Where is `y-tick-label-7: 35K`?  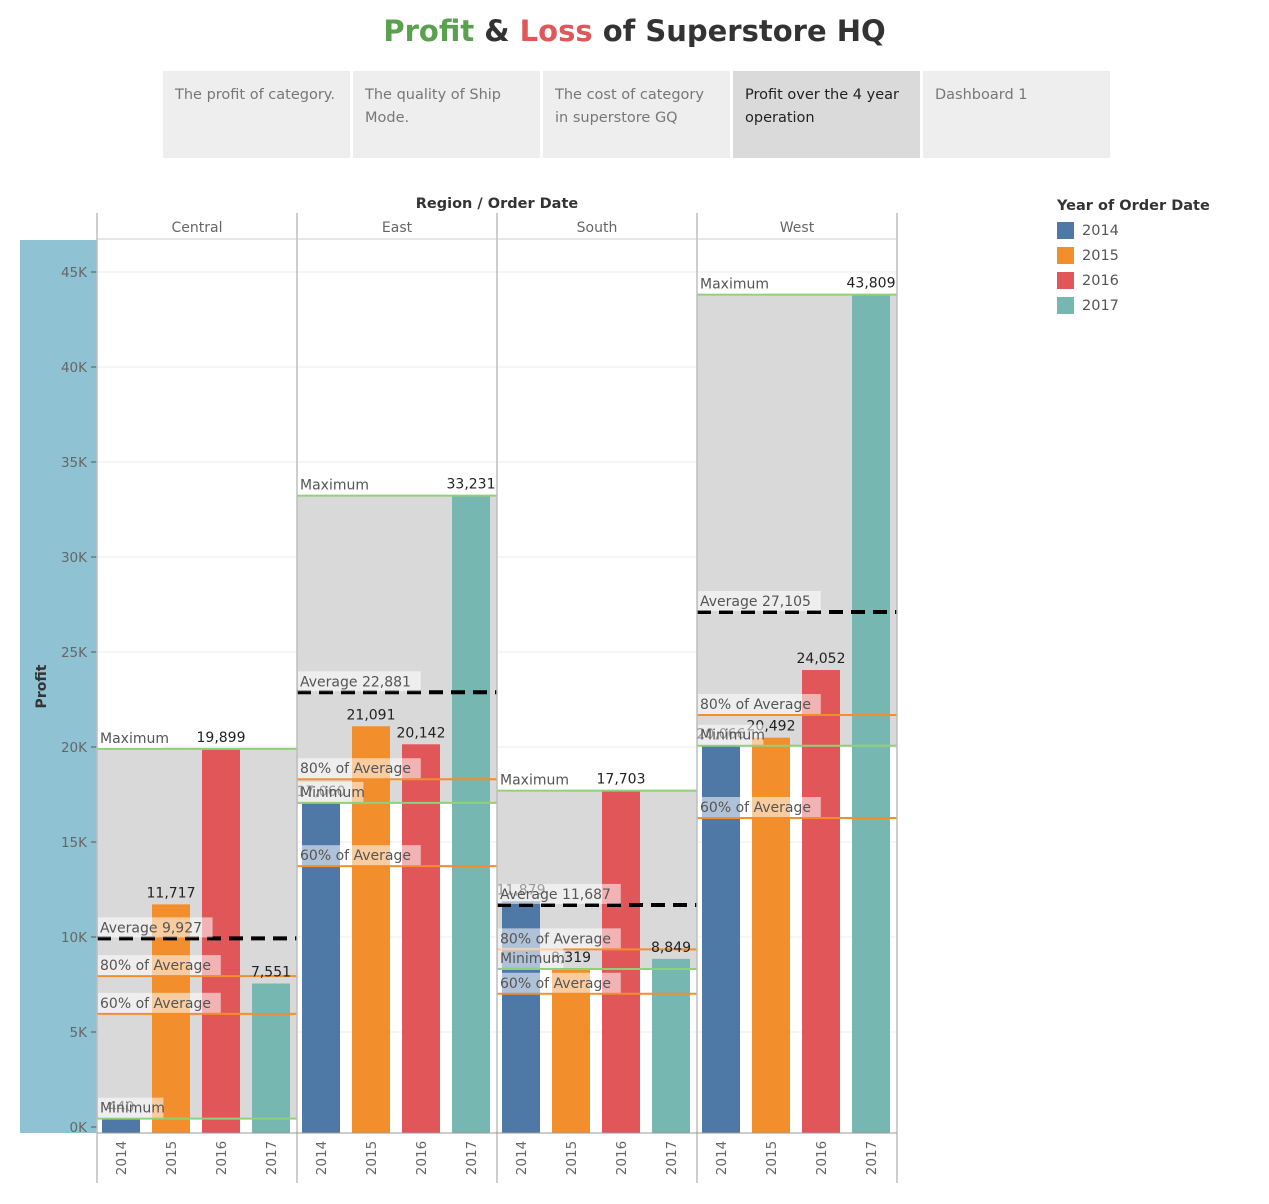
y-tick-label-7: 35K is located at coordinates (74, 463).